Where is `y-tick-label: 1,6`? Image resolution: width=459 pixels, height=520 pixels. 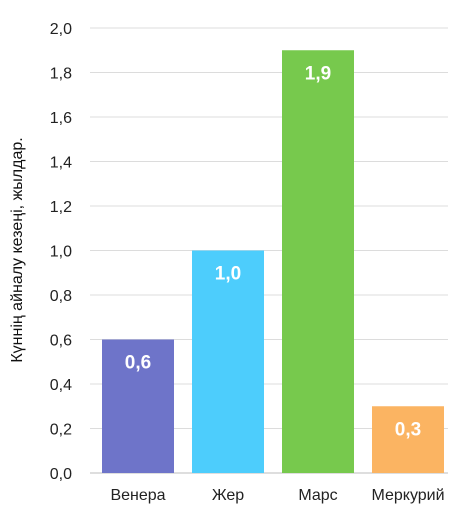
y-tick-label: 1,6 is located at coordinates (61, 118).